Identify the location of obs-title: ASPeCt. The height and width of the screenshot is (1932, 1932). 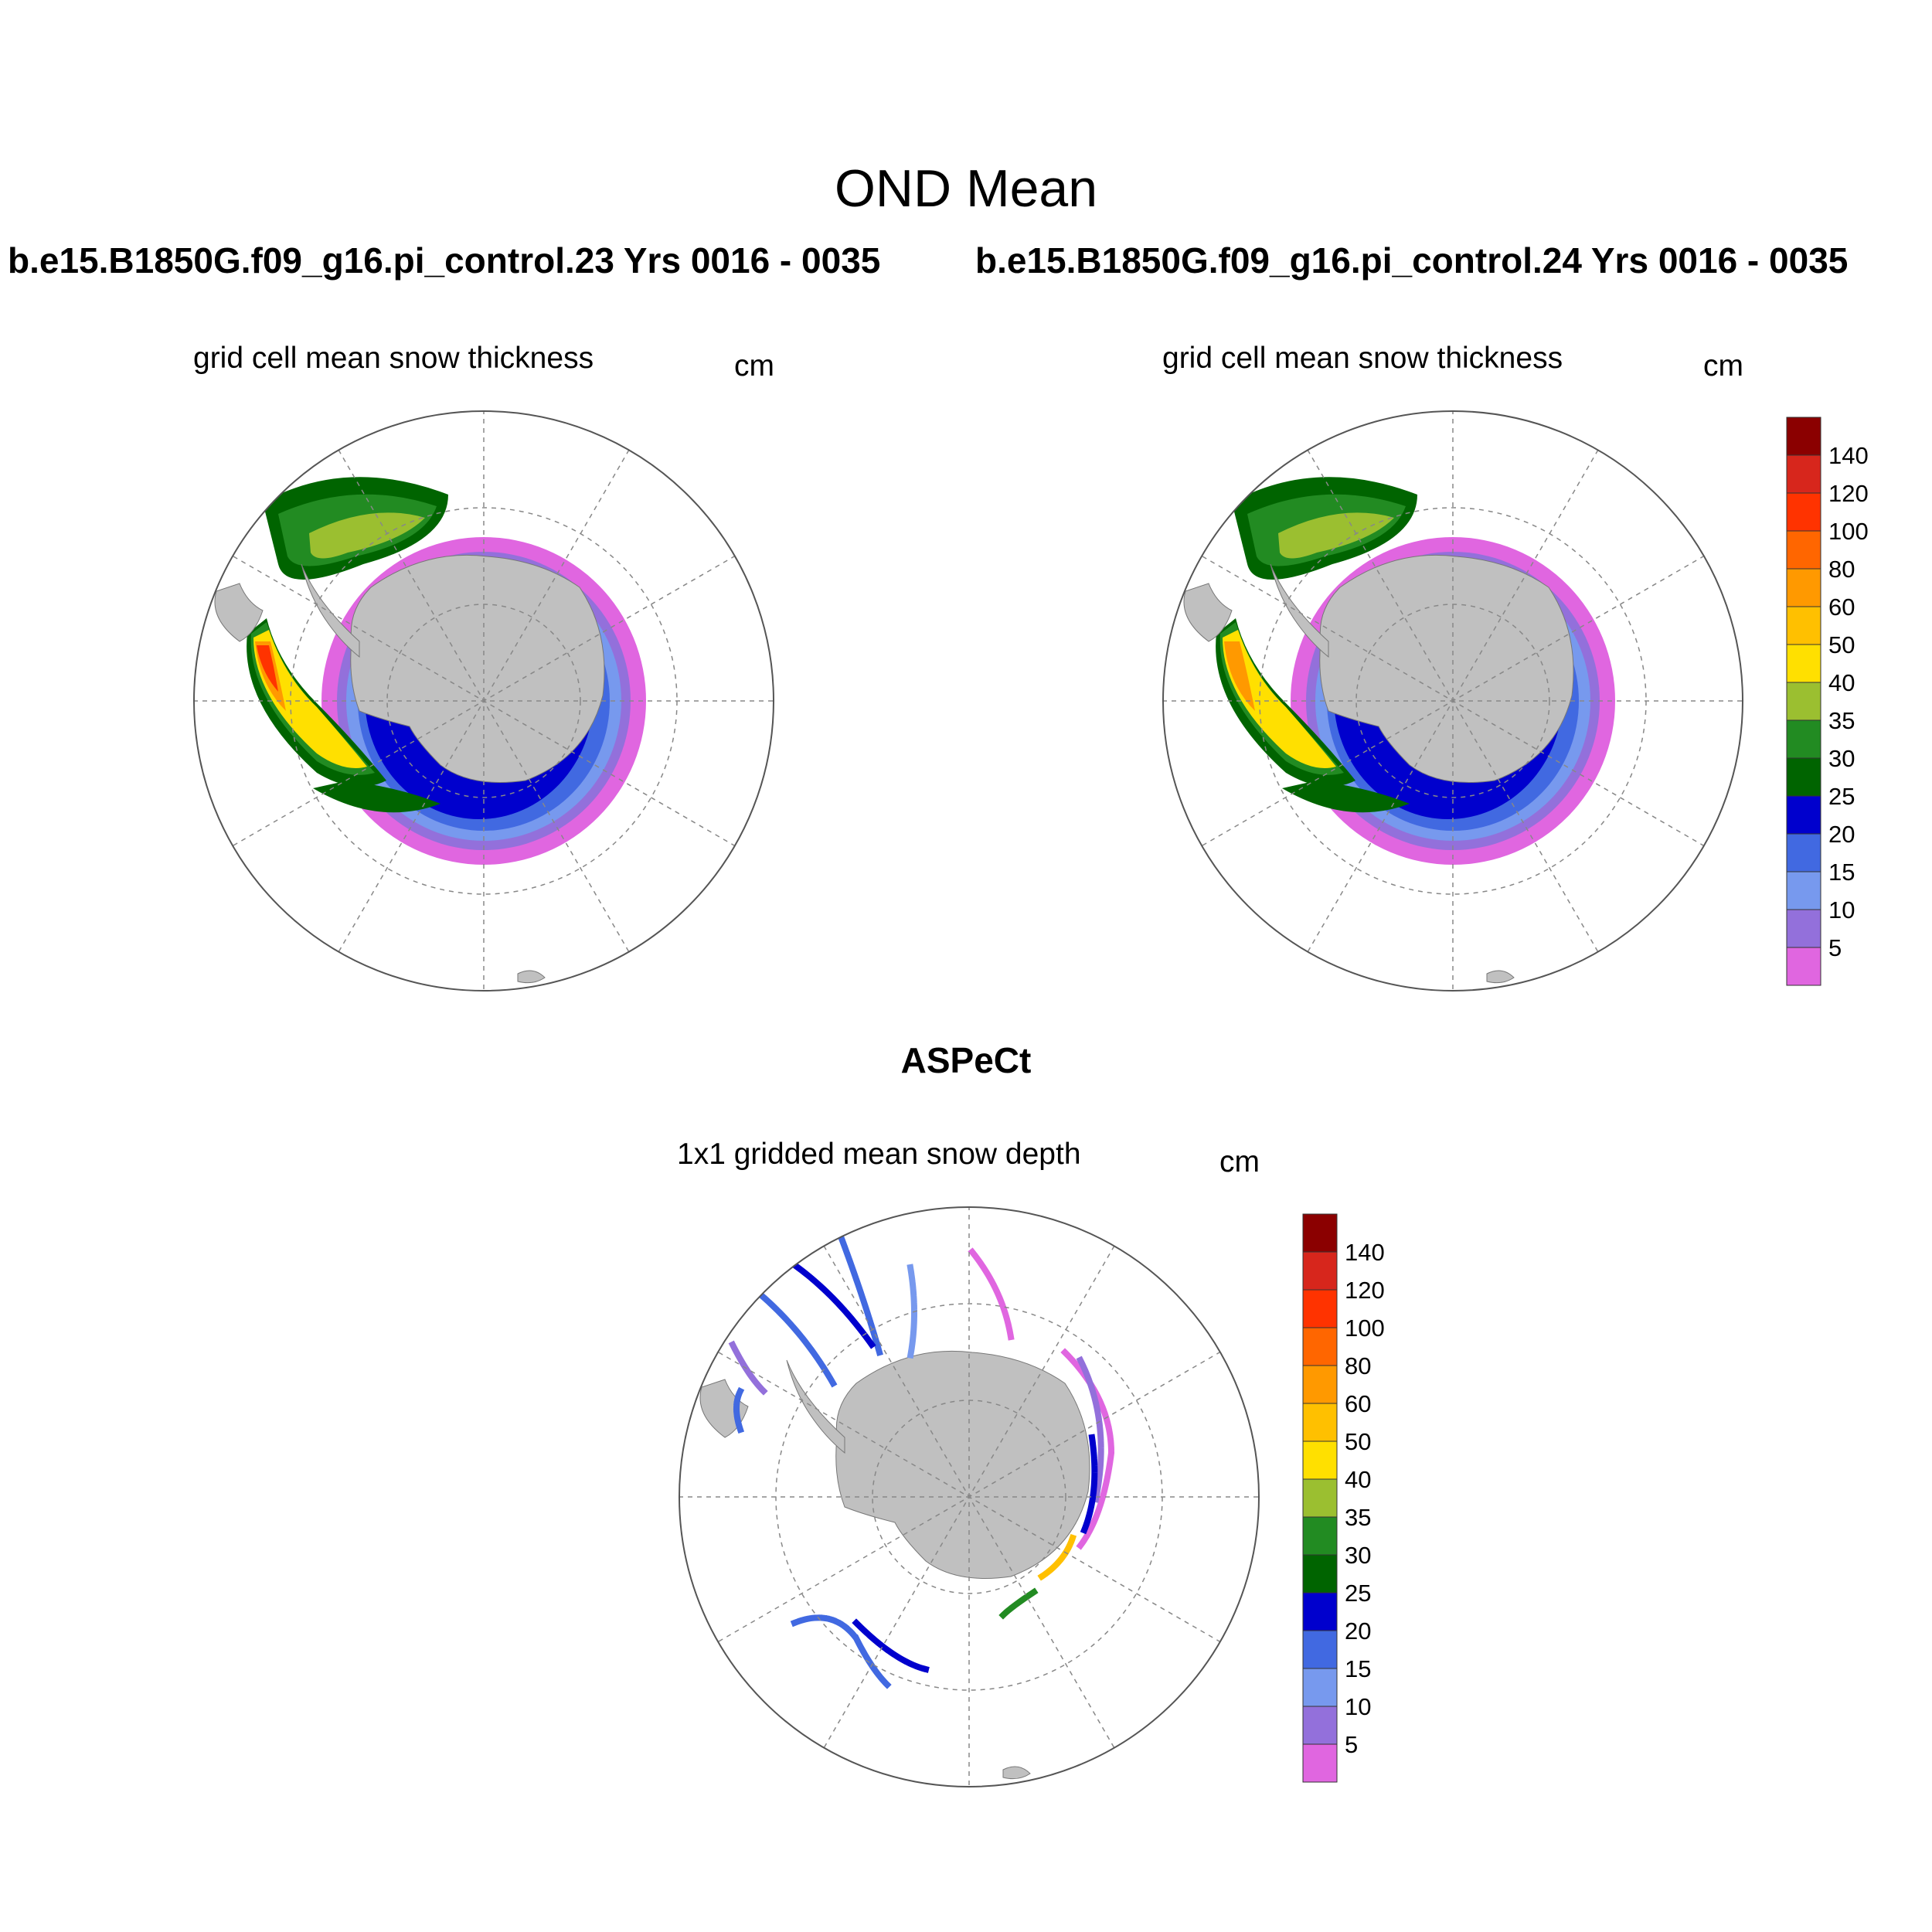
(966, 1060).